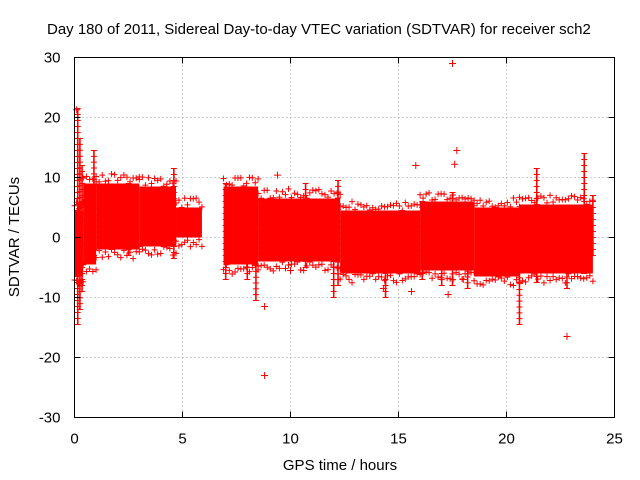 The image size is (640, 480). What do you see at coordinates (506, 439) in the screenshot?
I see `x-tick-label: 20` at bounding box center [506, 439].